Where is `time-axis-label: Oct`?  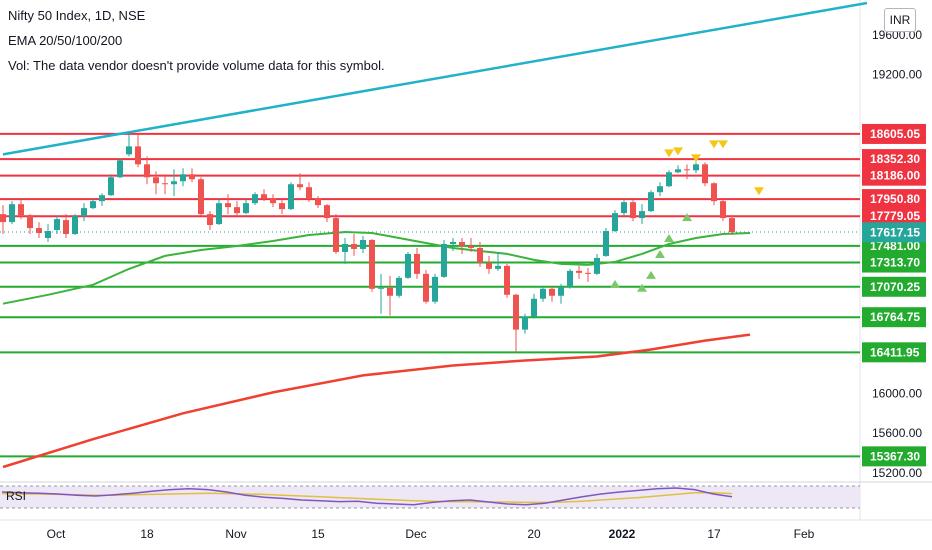 time-axis-label: Oct is located at coordinates (56, 534).